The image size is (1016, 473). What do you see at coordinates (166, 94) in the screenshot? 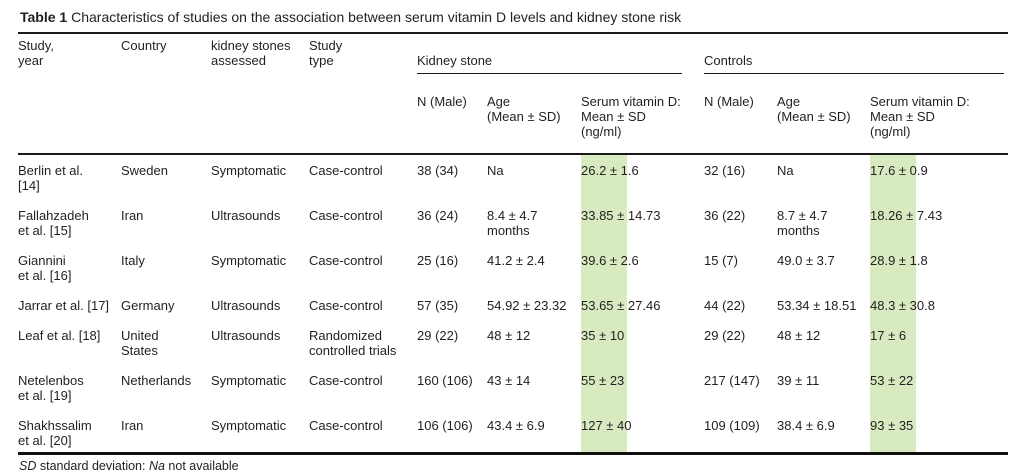
I see `col-header-country: Country` at bounding box center [166, 94].